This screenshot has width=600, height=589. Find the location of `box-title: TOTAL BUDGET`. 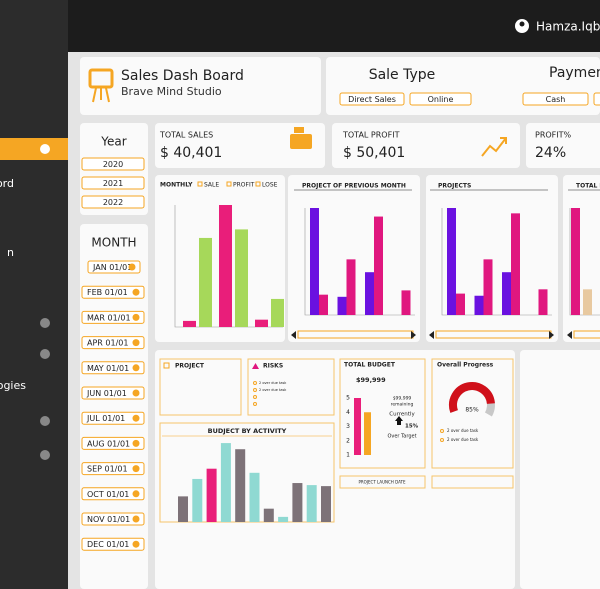

box-title: TOTAL BUDGET is located at coordinates (370, 365).